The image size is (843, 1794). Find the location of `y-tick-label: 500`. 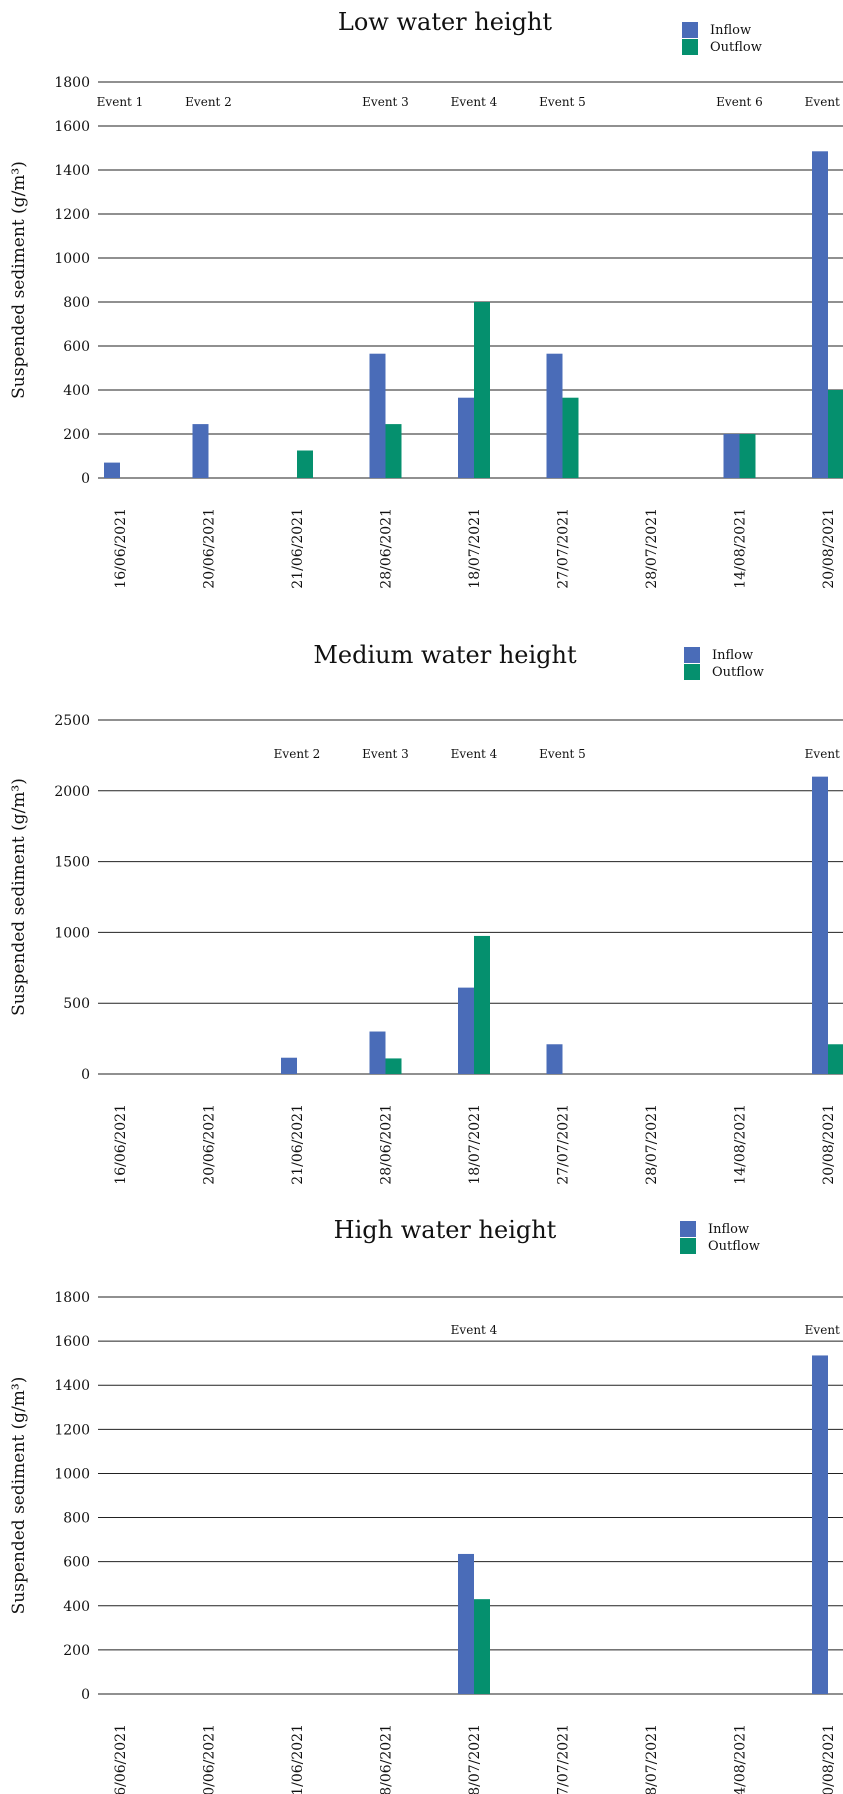

y-tick-label: 500 is located at coordinates (76, 1004).